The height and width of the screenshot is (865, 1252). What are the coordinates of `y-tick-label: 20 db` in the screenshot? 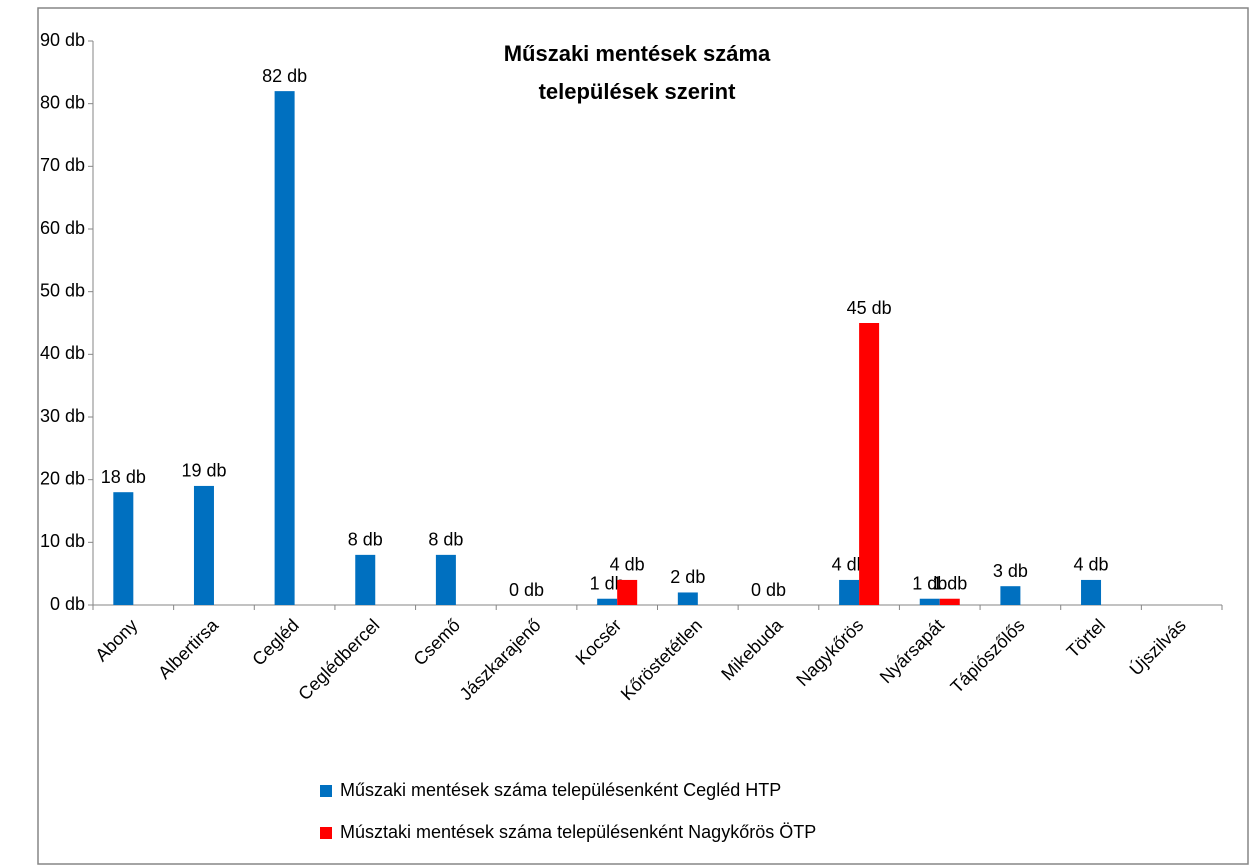 It's located at (62, 478).